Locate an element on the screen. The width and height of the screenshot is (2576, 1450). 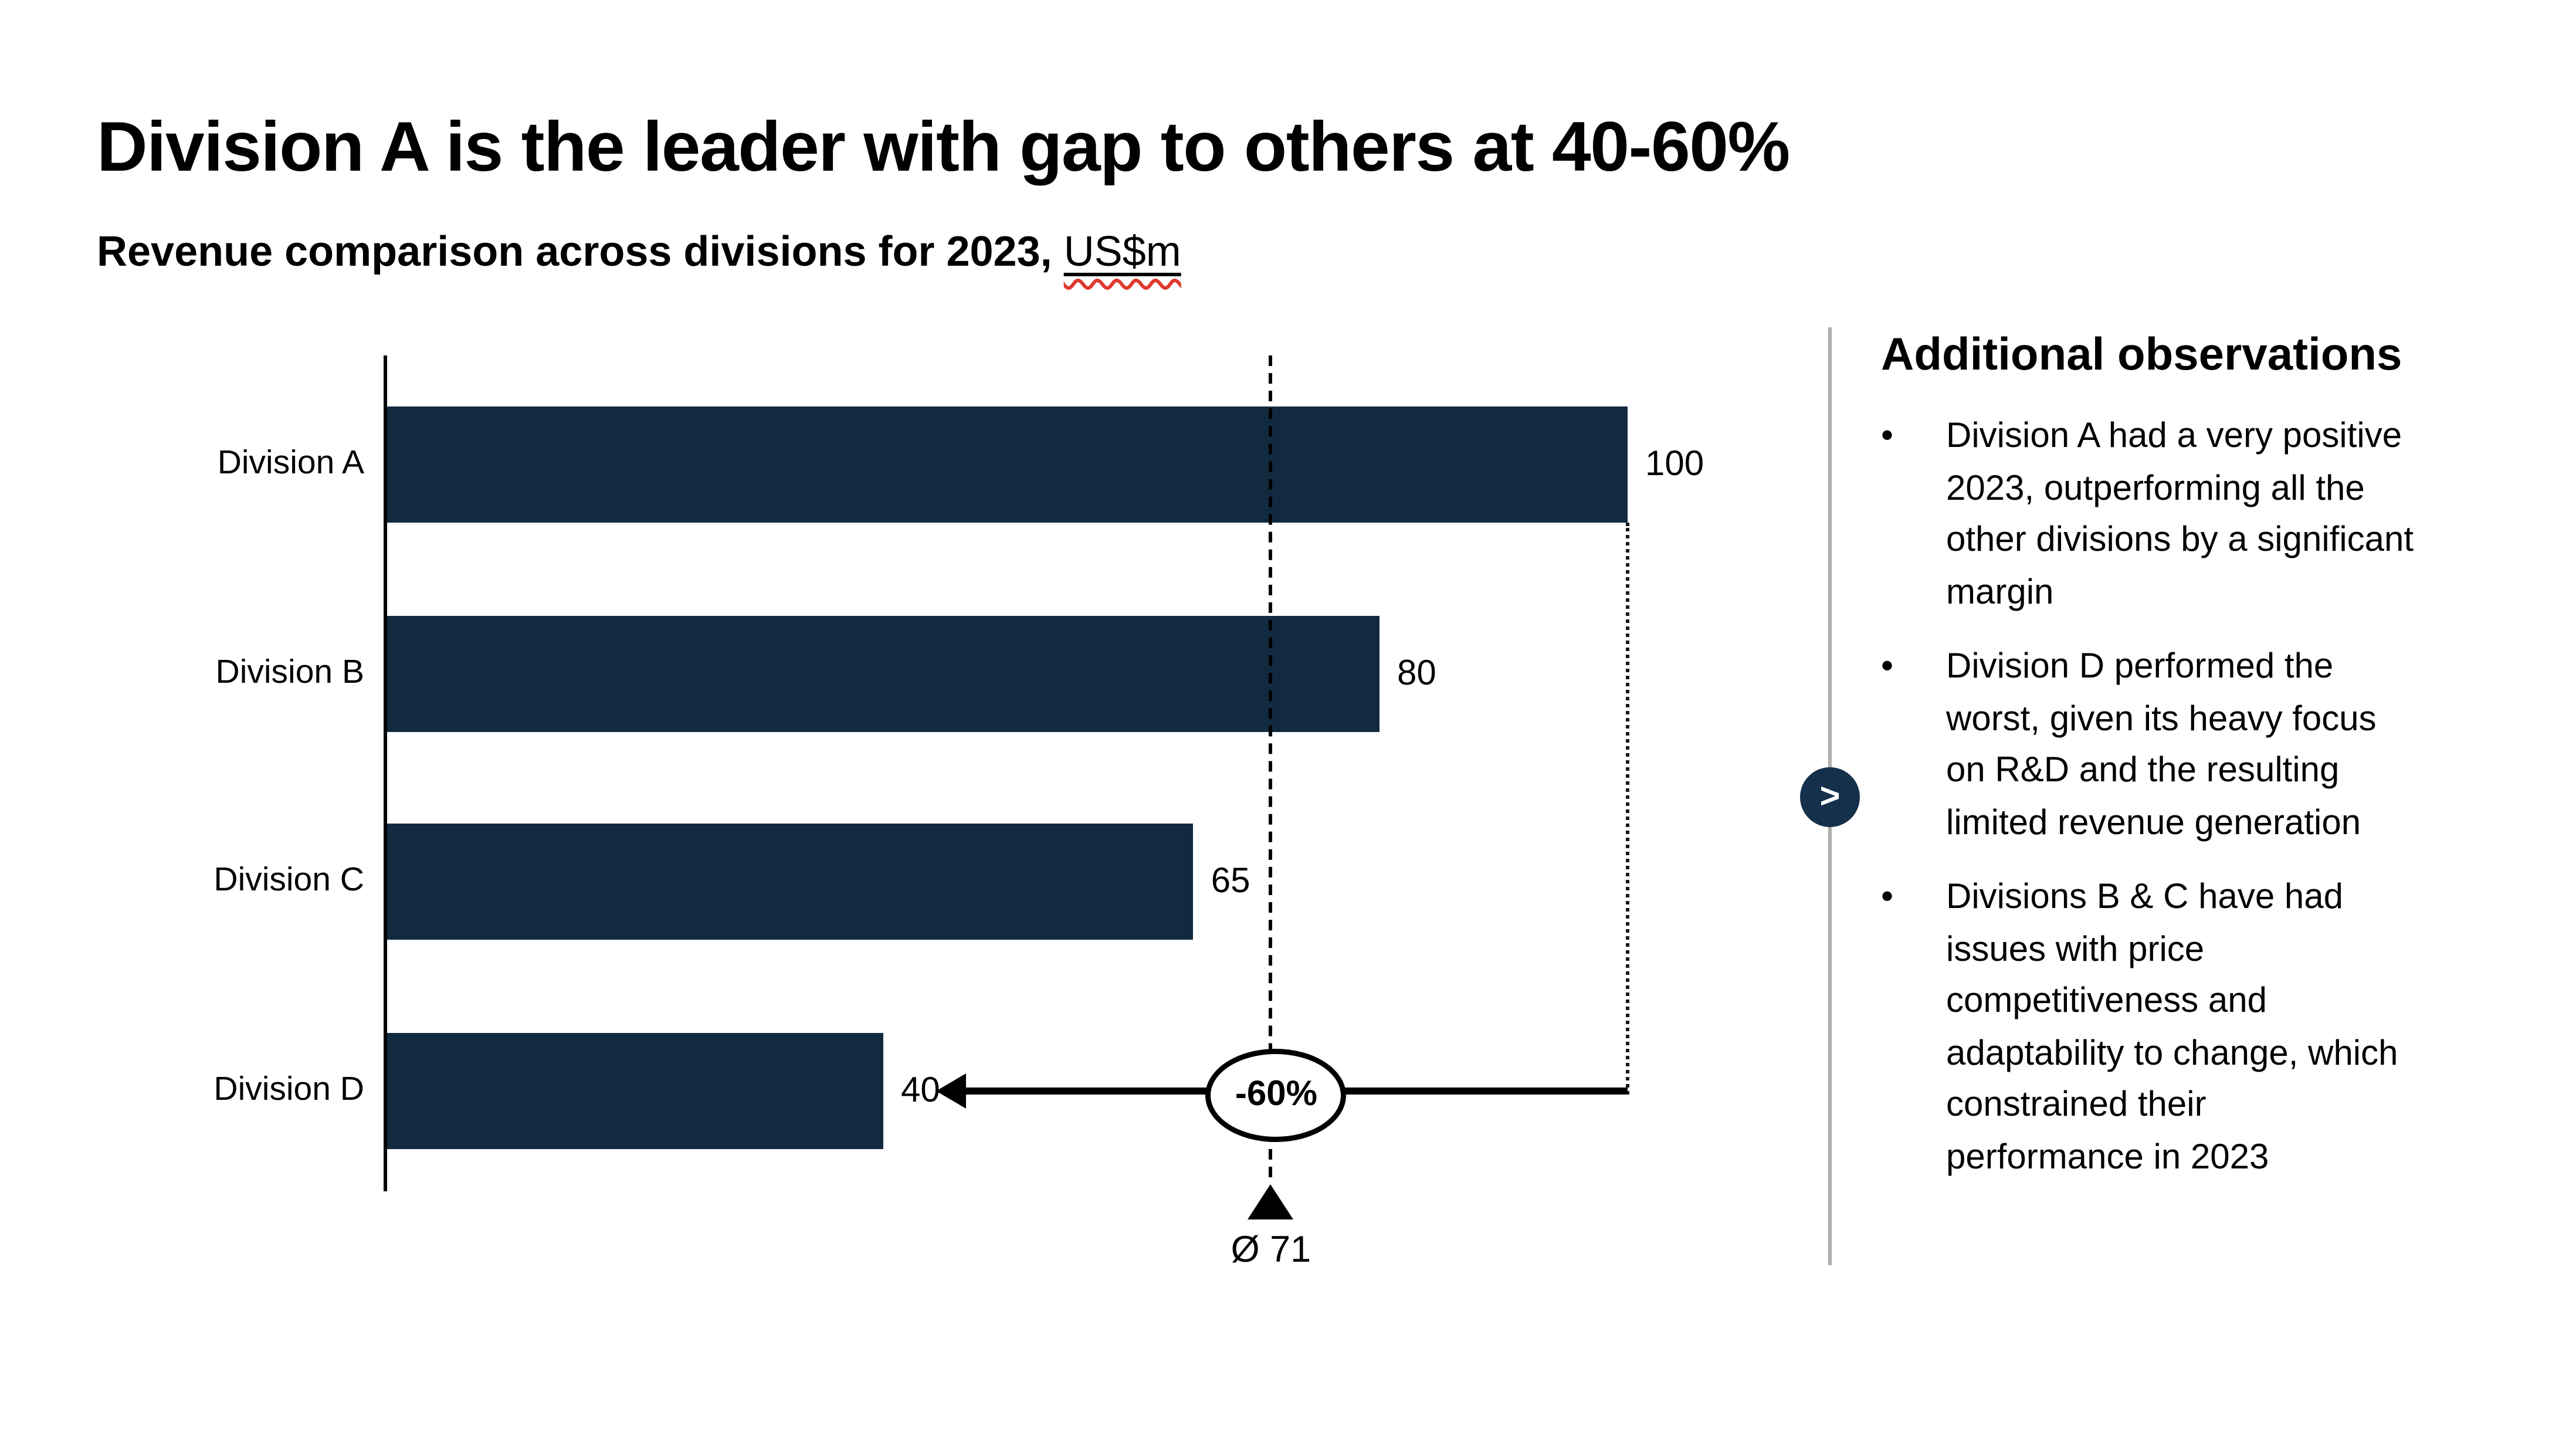
average-dashed-line is located at coordinates (1271, 766).